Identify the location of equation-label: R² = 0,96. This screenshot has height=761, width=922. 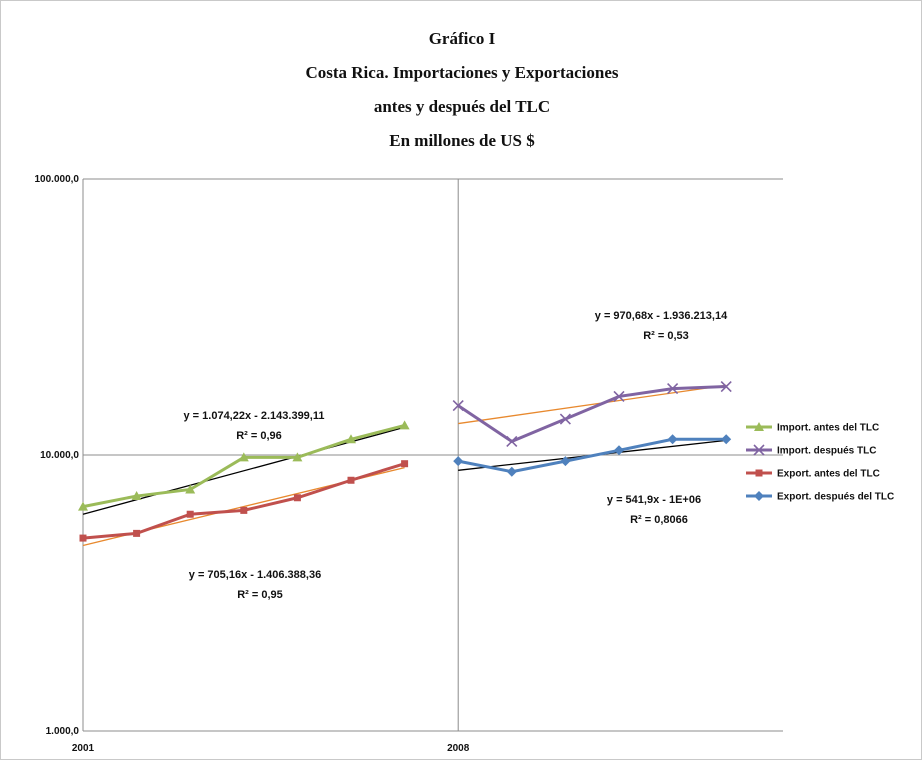
(259, 436).